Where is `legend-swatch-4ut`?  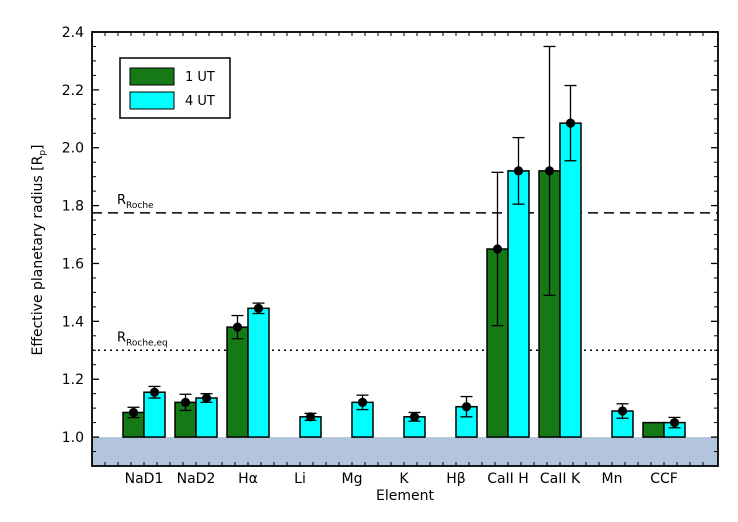 legend-swatch-4ut is located at coordinates (152, 100).